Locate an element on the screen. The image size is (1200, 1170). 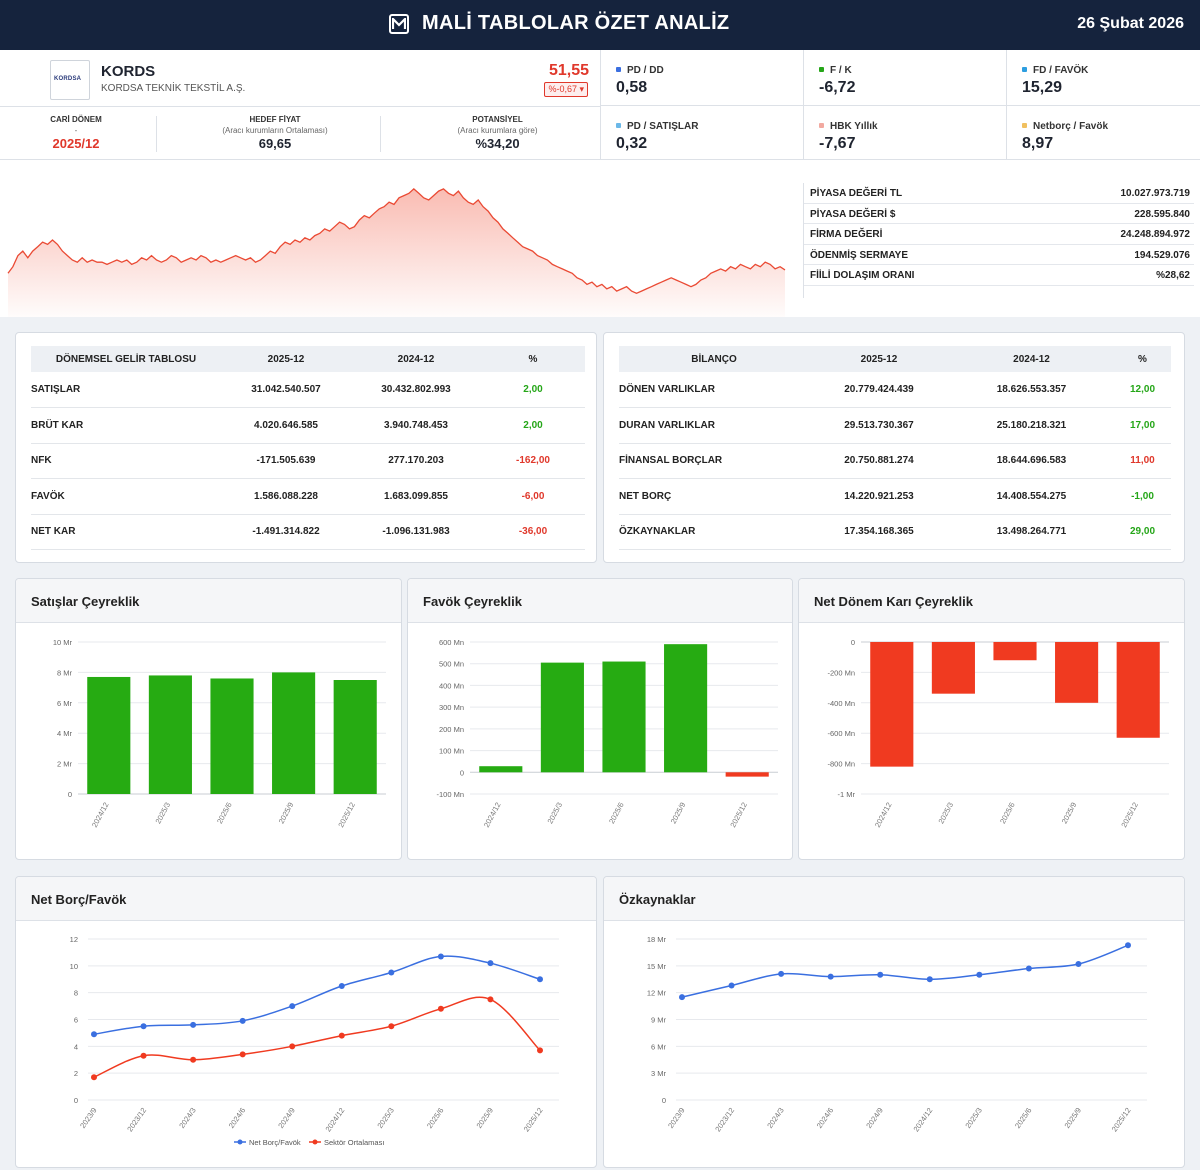
y-tick-label: -400 Mn is located at coordinates (841, 703).